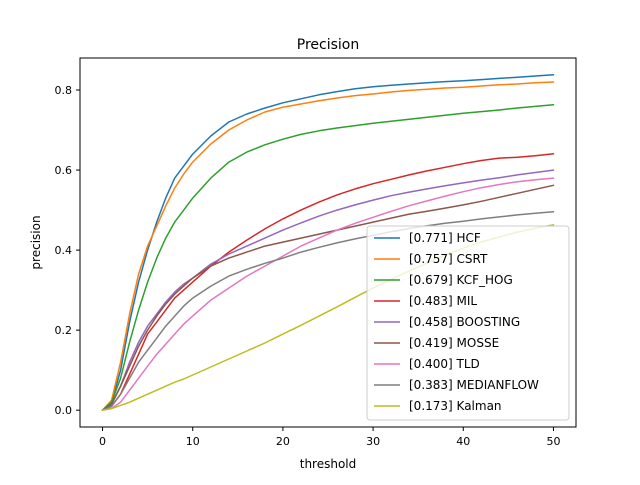  Describe the element at coordinates (455, 406) in the screenshot. I see `legend-label: [0.173] Kalman` at that location.